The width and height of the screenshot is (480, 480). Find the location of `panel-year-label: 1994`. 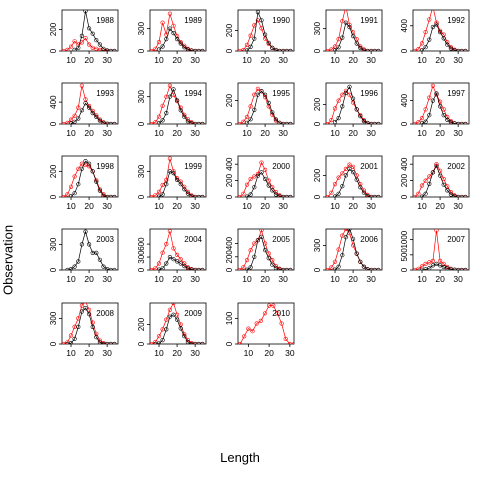

panel-year-label: 1994 is located at coordinates (193, 93).